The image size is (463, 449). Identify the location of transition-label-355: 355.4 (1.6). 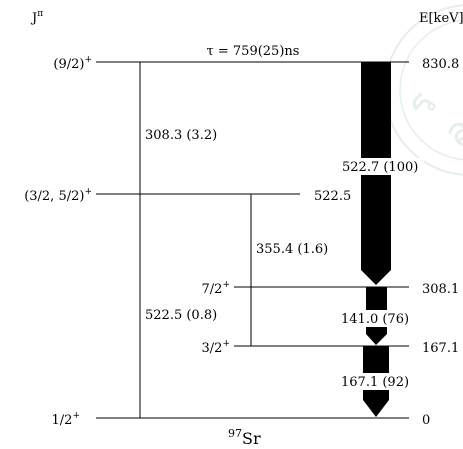
(292, 249).